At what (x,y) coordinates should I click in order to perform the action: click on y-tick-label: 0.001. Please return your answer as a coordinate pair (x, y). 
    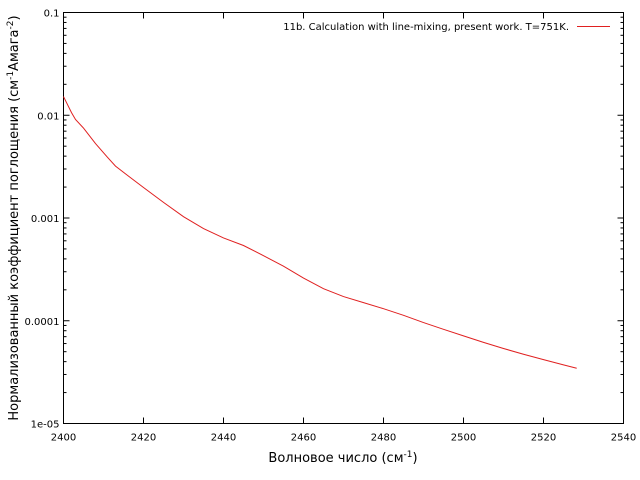
    Looking at the image, I should click on (45, 219).